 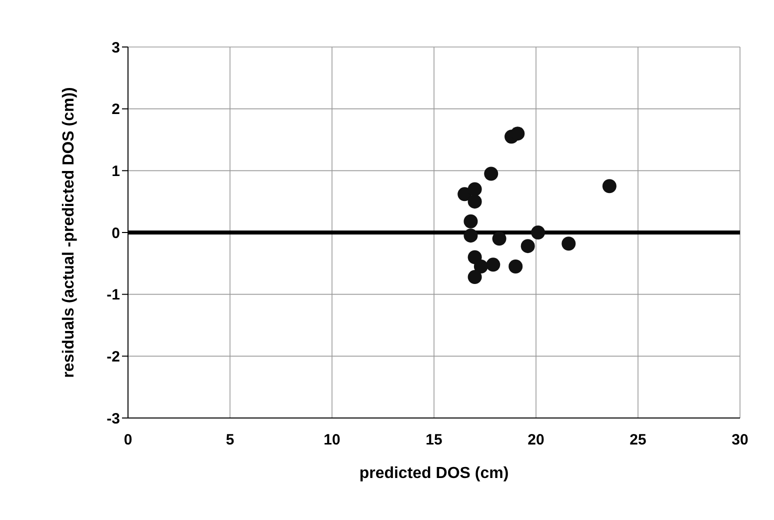 I want to click on x-tick-label: 15, so click(x=434, y=440).